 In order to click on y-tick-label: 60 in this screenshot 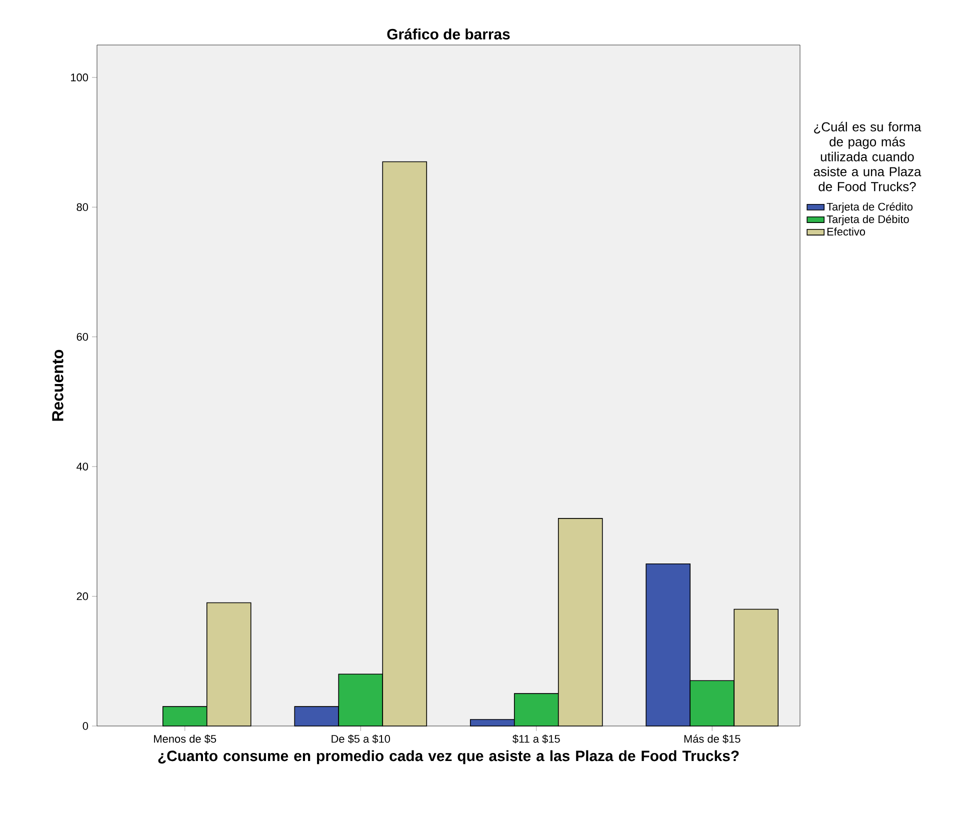, I will do `click(82, 336)`.